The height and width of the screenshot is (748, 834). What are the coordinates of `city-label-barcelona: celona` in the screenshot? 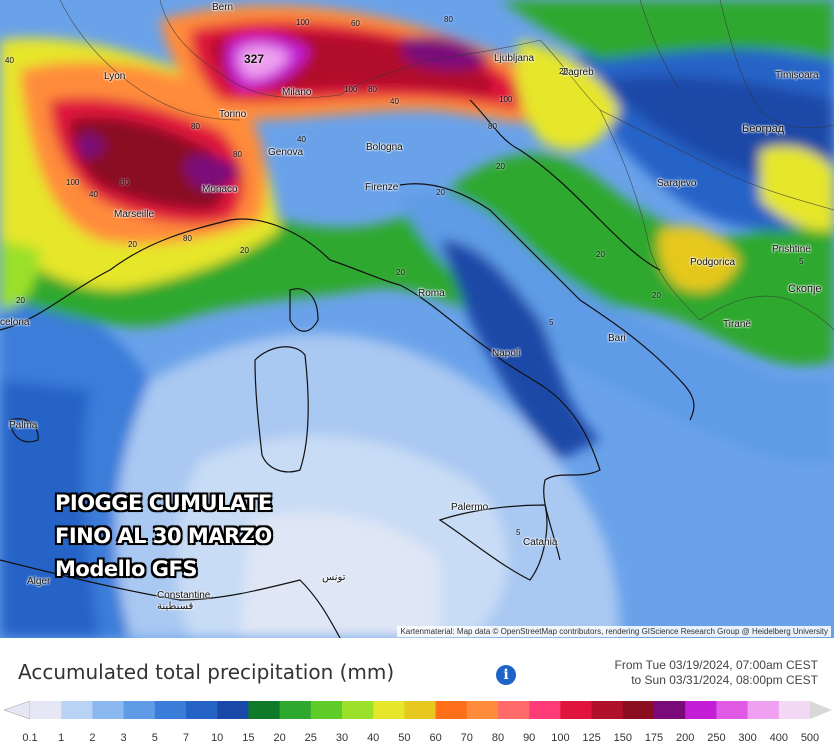 It's located at (15, 322).